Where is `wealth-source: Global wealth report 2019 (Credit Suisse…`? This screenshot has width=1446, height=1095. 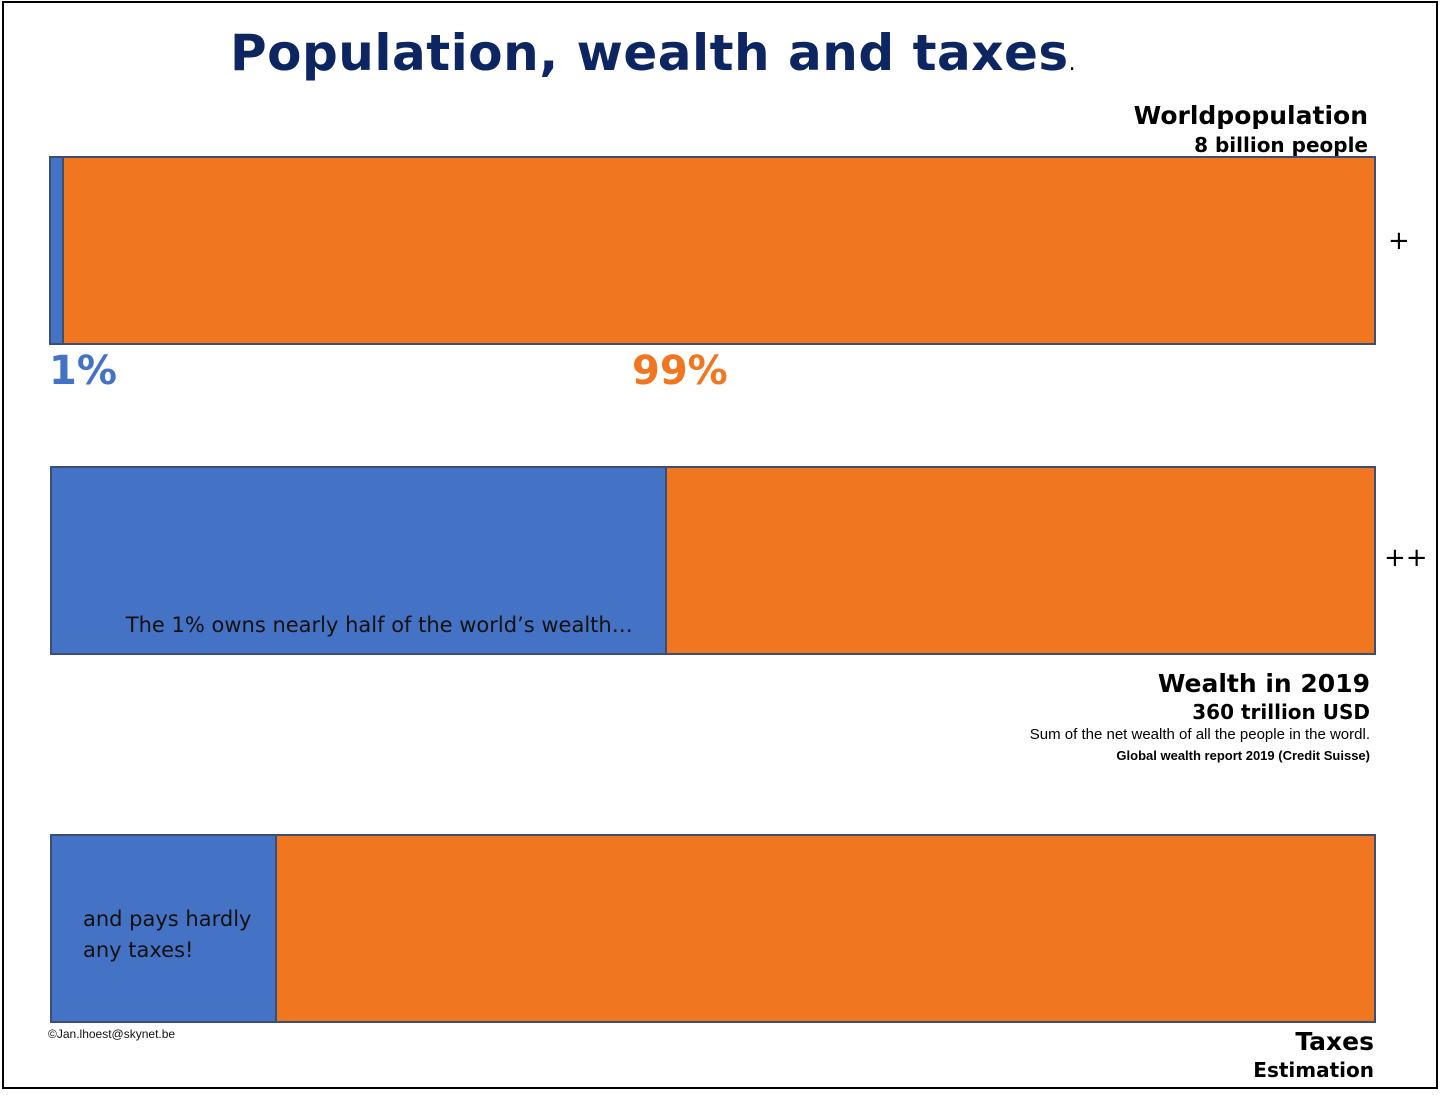 wealth-source: Global wealth report 2019 (Credit Suisse… is located at coordinates (1243, 755).